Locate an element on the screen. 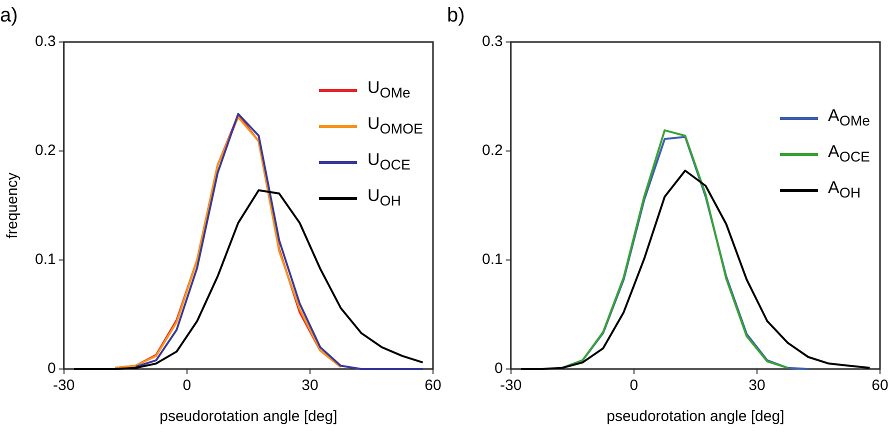  legend-label: A$_{OMe}$ is located at coordinates (849, 118).